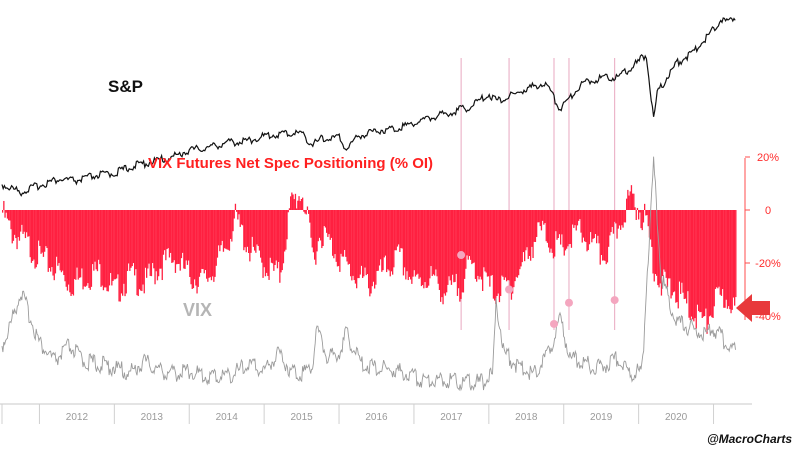 This screenshot has width=800, height=450. What do you see at coordinates (768, 211) in the screenshot?
I see `y-tick-label: 0` at bounding box center [768, 211].